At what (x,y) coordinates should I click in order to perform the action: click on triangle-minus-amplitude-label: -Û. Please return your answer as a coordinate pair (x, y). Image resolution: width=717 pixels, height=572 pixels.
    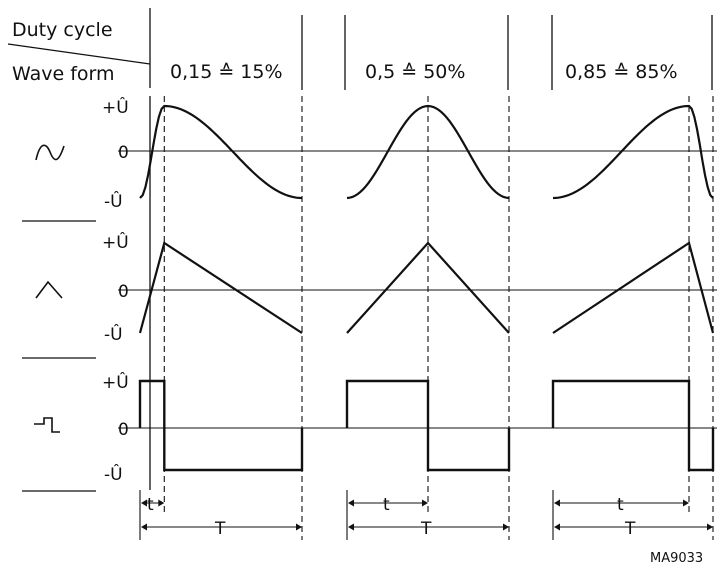
    Looking at the image, I should click on (113, 334).